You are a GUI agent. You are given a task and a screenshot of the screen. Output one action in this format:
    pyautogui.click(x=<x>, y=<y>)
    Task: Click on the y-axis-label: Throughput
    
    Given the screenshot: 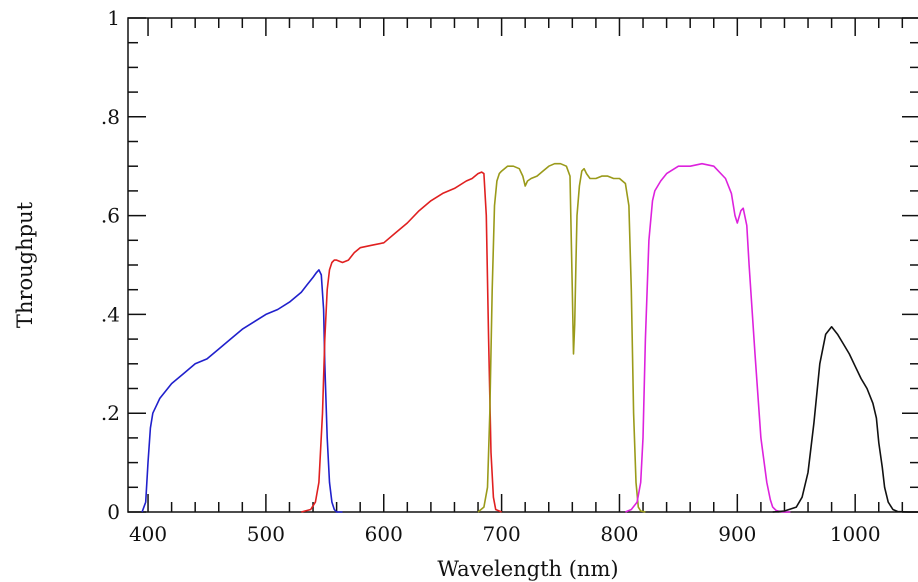 What is the action you would take?
    pyautogui.click(x=25, y=264)
    